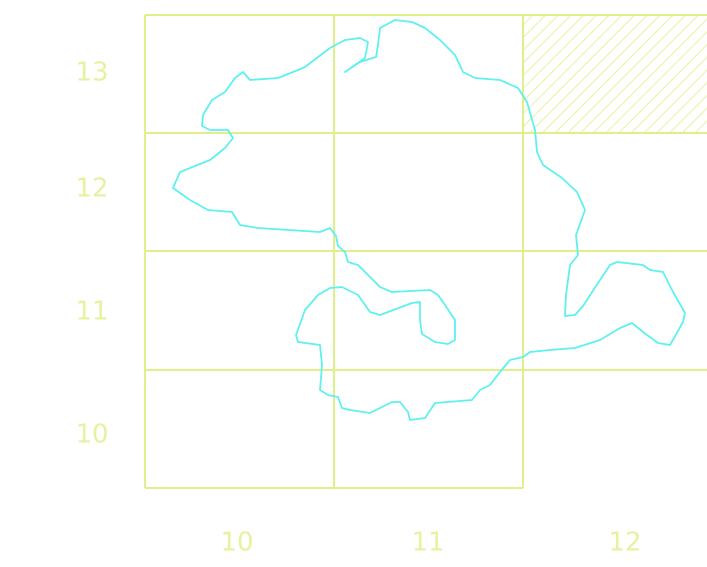  Describe the element at coordinates (91, 73) in the screenshot. I see `row-label: 13` at that location.